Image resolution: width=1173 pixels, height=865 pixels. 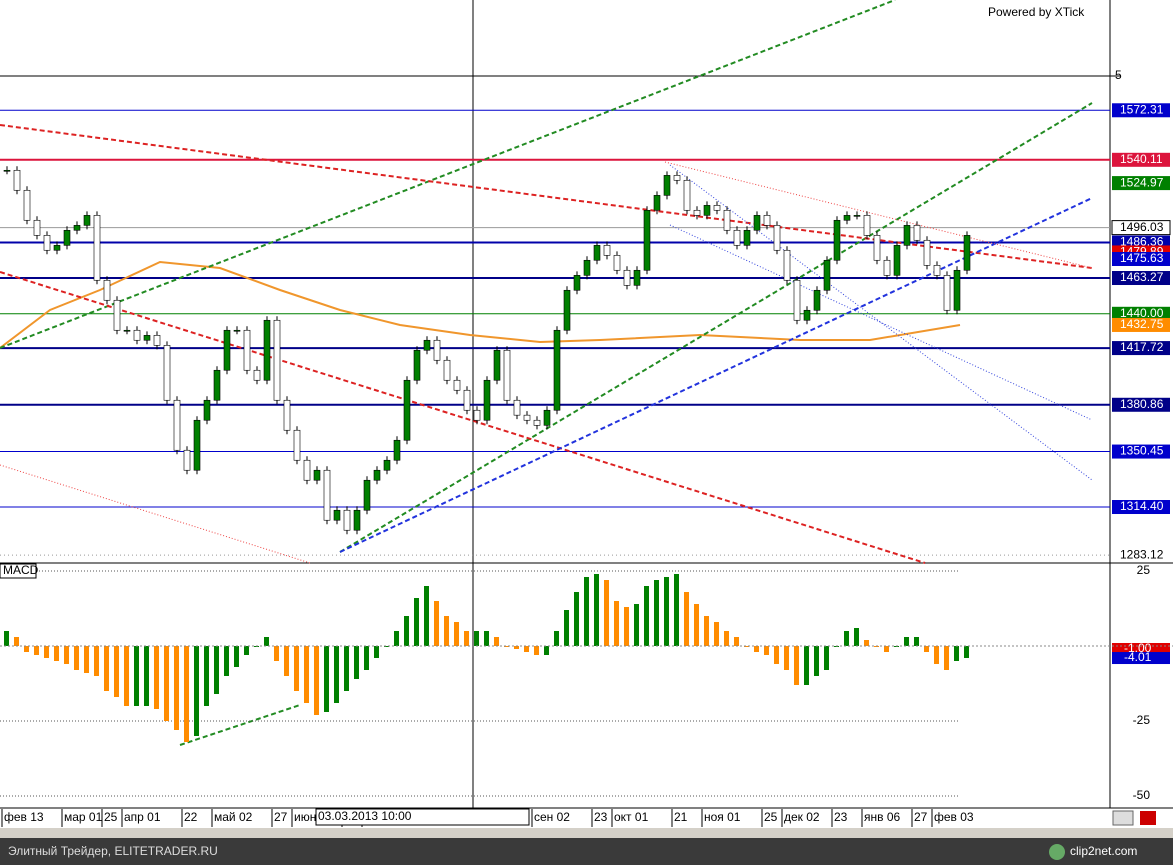 What do you see at coordinates (1142, 242) in the screenshot?
I see `level-label: 1486.36` at bounding box center [1142, 242].